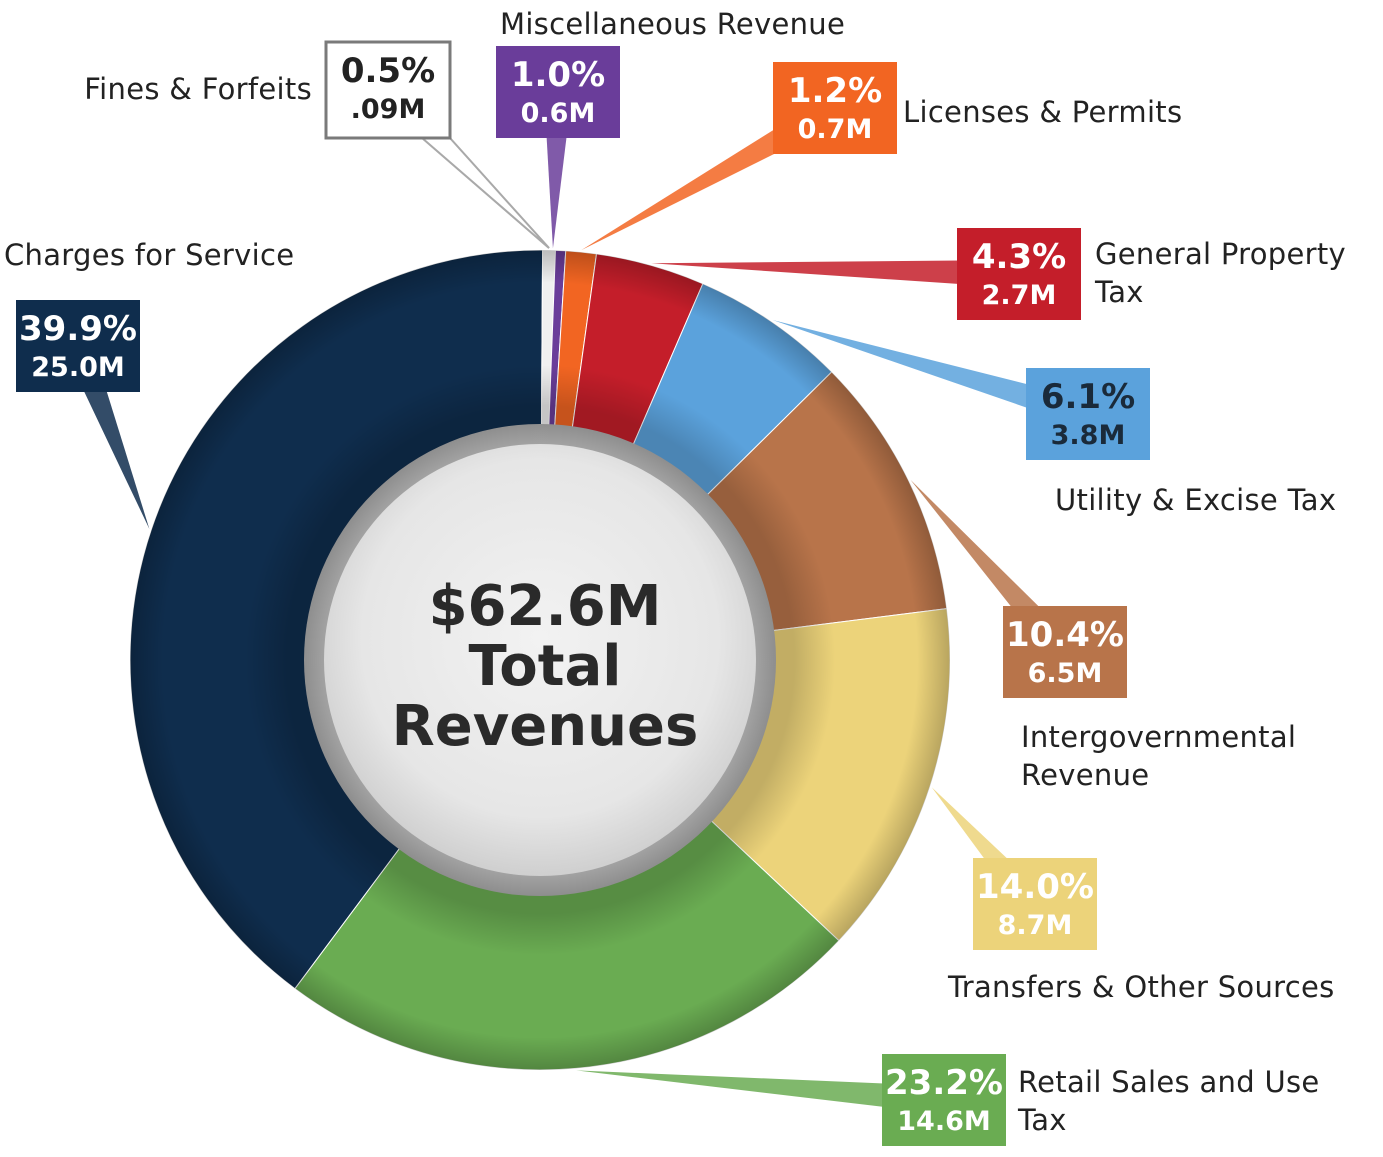  I want to click on amount-label-fines: .09M, so click(388, 109).